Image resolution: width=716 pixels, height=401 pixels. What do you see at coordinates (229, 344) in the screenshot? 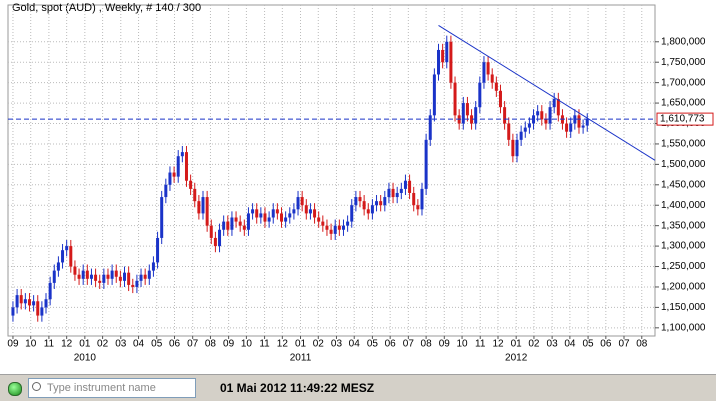
I see `x-tick-label: 09` at bounding box center [229, 344].